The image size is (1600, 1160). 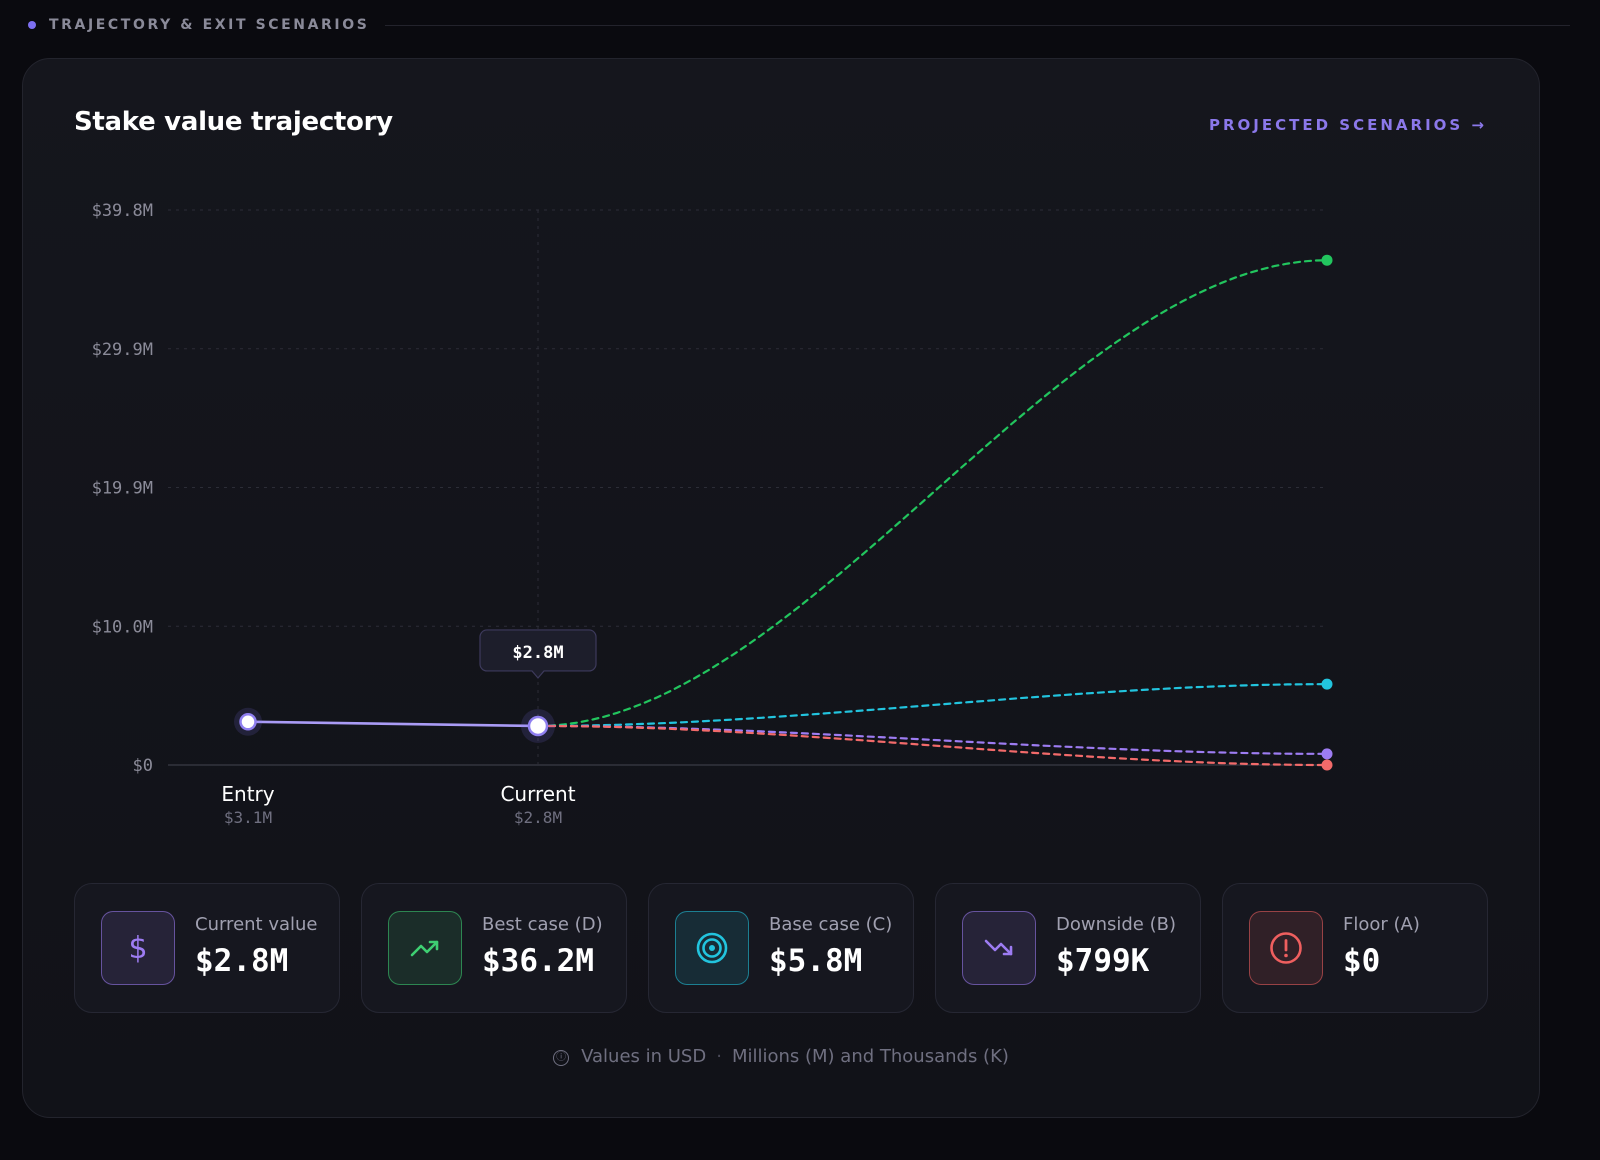 What do you see at coordinates (816, 961) in the screenshot?
I see `stat-value: $5.8M` at bounding box center [816, 961].